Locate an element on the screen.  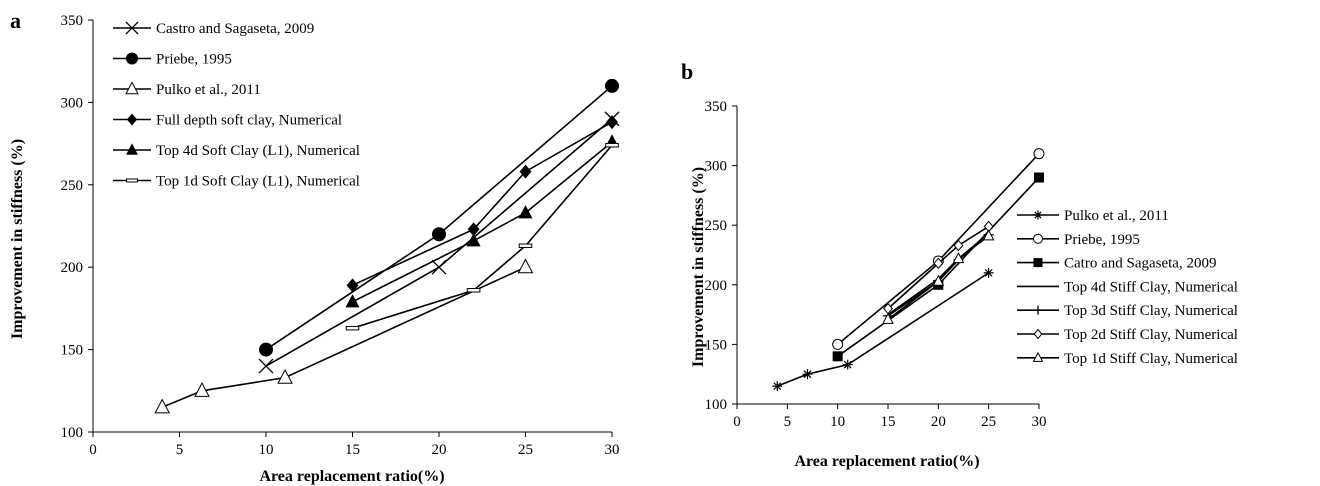
legend-label: Top 1d Stiff Clay, Numerical is located at coordinates (1151, 359).